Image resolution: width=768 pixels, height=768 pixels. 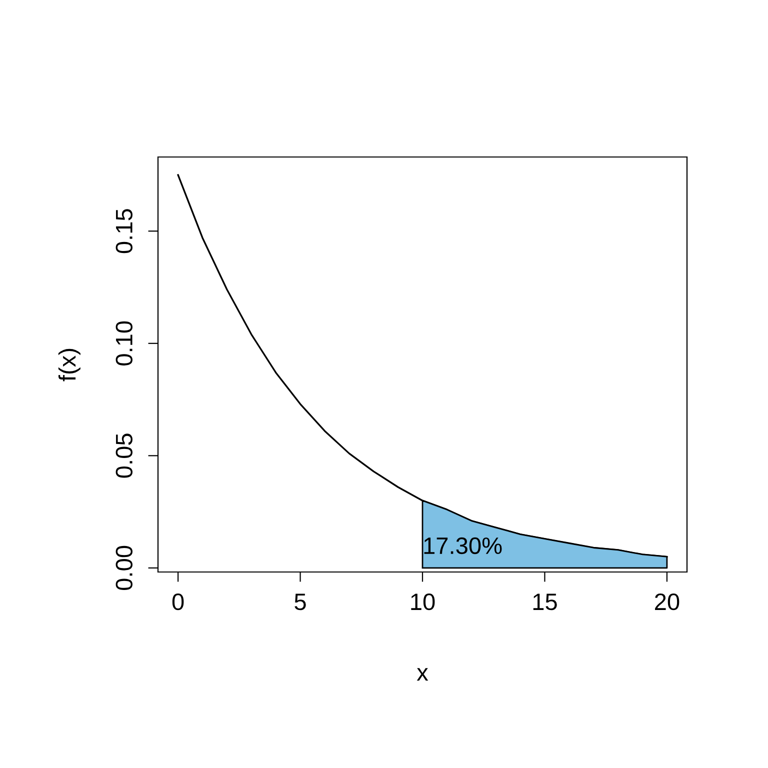 What do you see at coordinates (423, 601) in the screenshot?
I see `x-tick-label: 10` at bounding box center [423, 601].